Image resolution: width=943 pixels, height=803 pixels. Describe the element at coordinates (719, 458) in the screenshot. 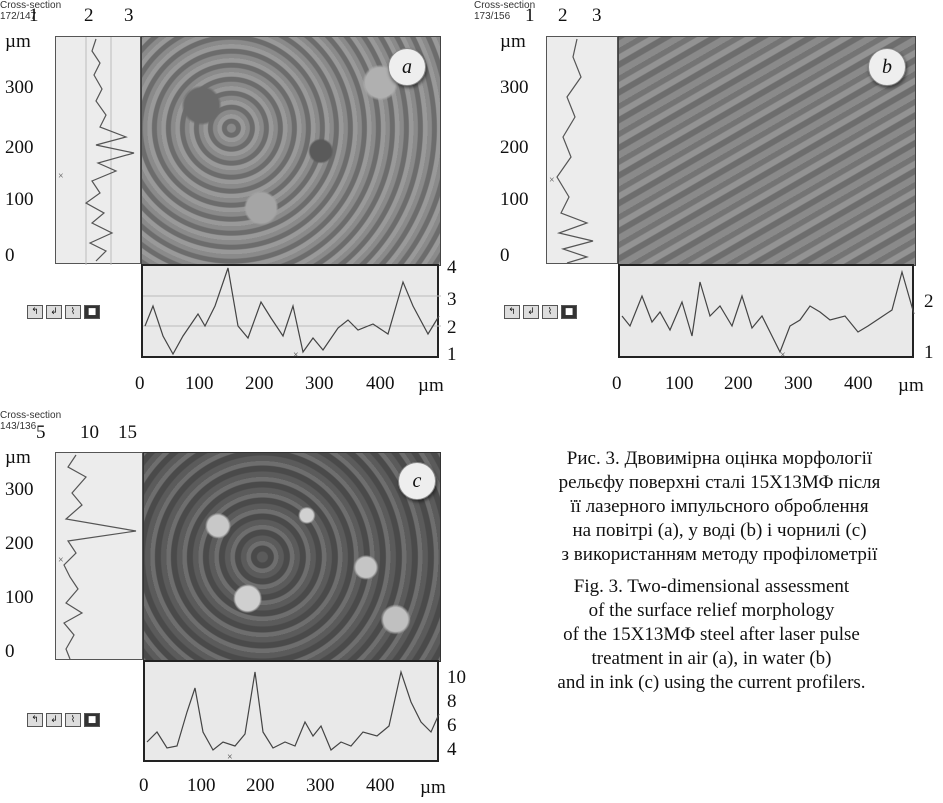

I see `caption-uk-line-1: Рис. 3. Двовимірна оцінка морфології` at that location.